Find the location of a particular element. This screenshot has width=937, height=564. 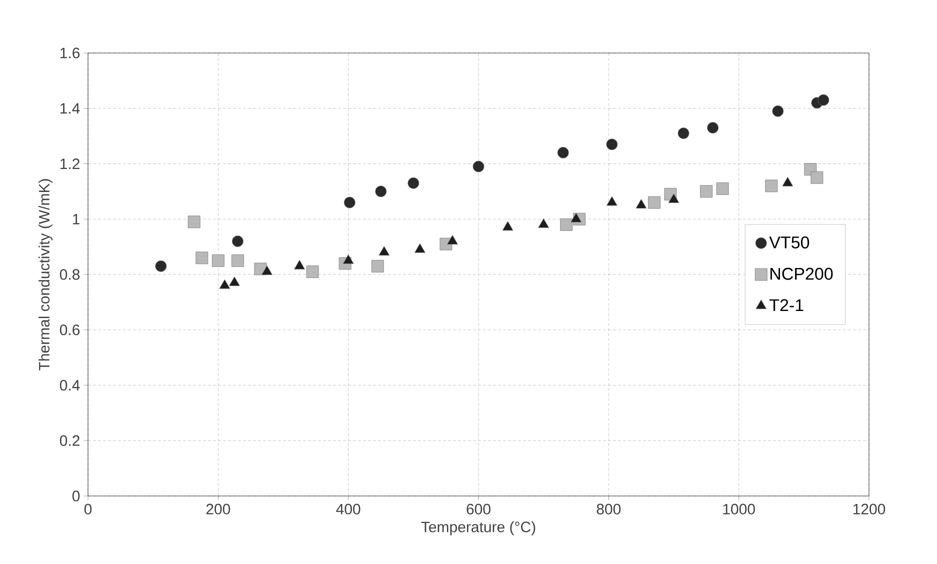

x-tick-label: 800 is located at coordinates (608, 509).